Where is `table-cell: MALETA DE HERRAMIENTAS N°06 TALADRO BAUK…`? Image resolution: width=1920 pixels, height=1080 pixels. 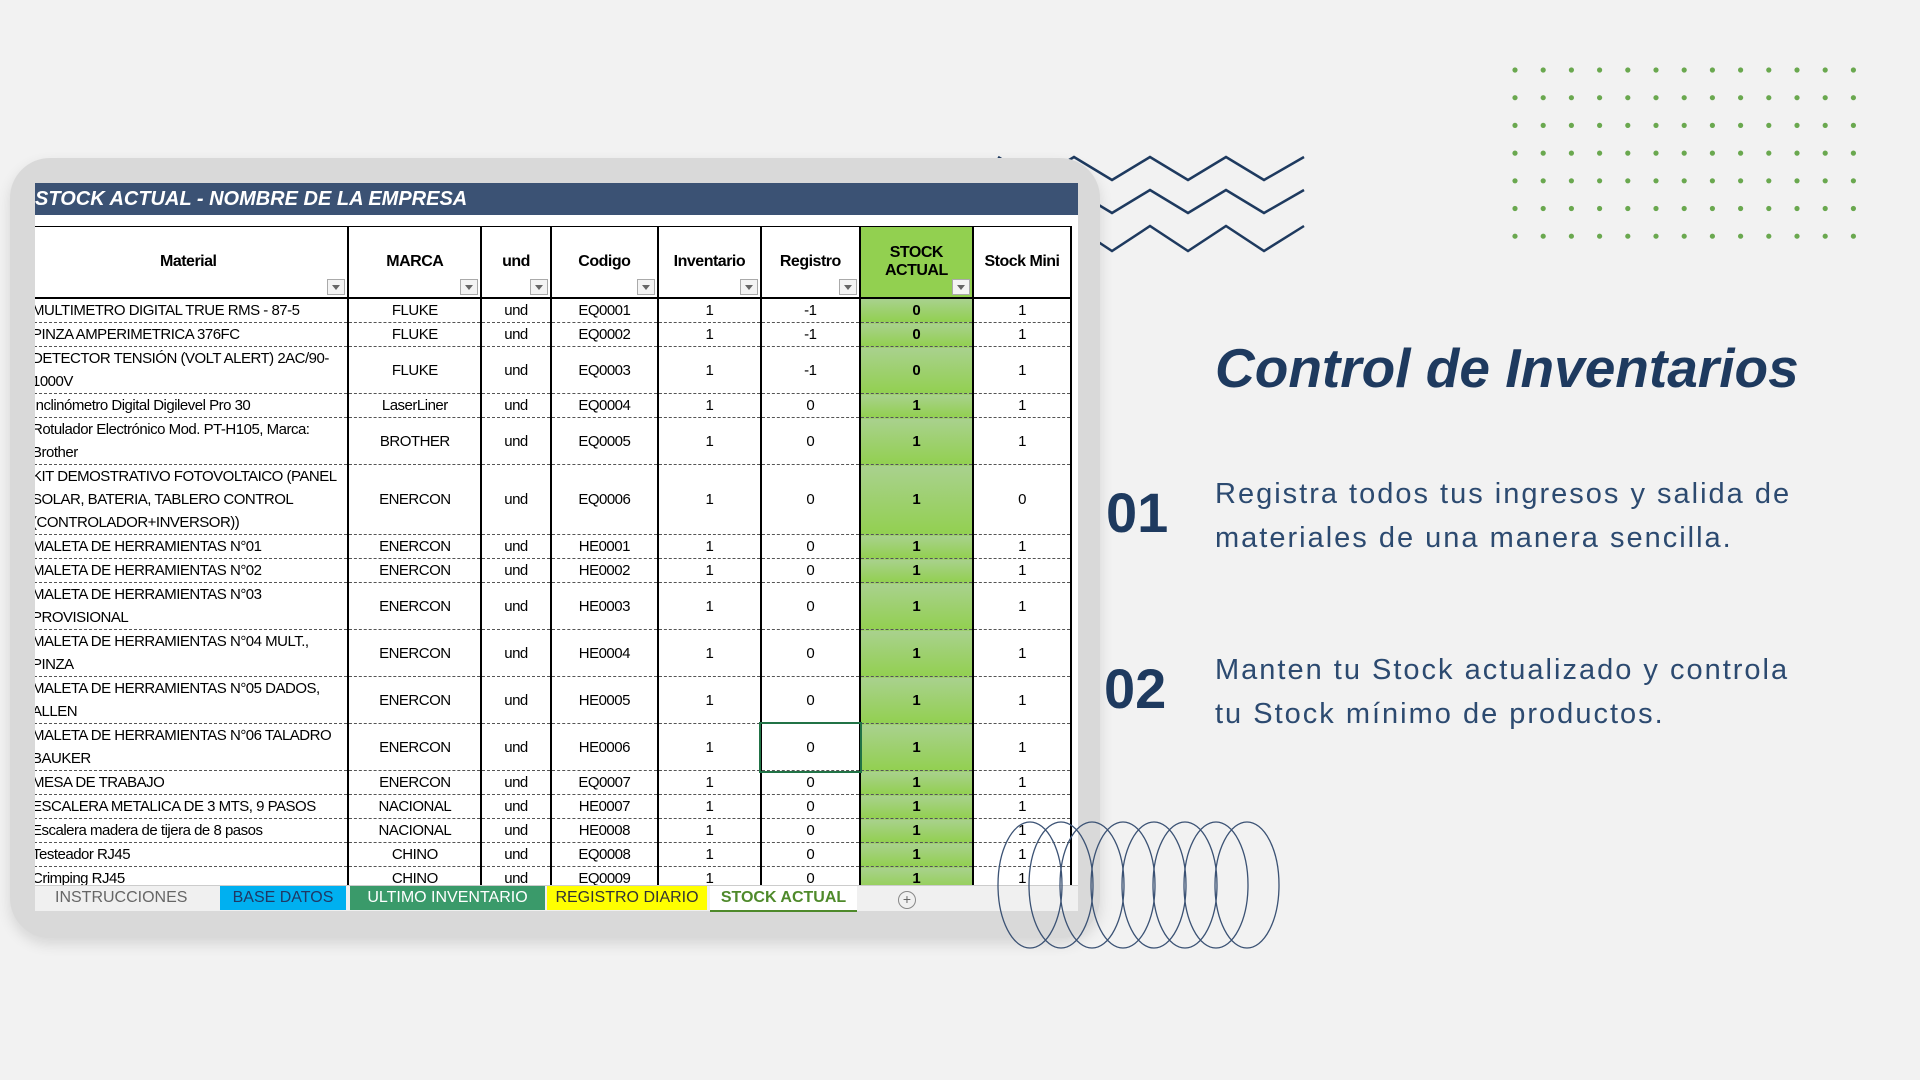
table-cell: MALETA DE HERRAMIENTAS N°06 TALADRO BAUK… is located at coordinates (192, 747).